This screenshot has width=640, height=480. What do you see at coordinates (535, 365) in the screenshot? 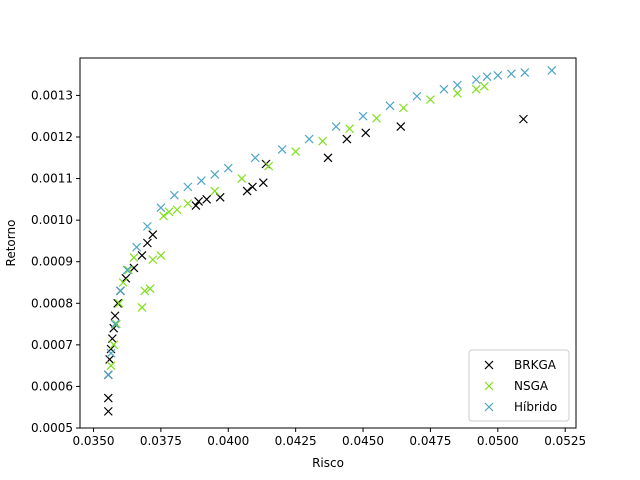
I see `legend-label: BRKGA` at bounding box center [535, 365].